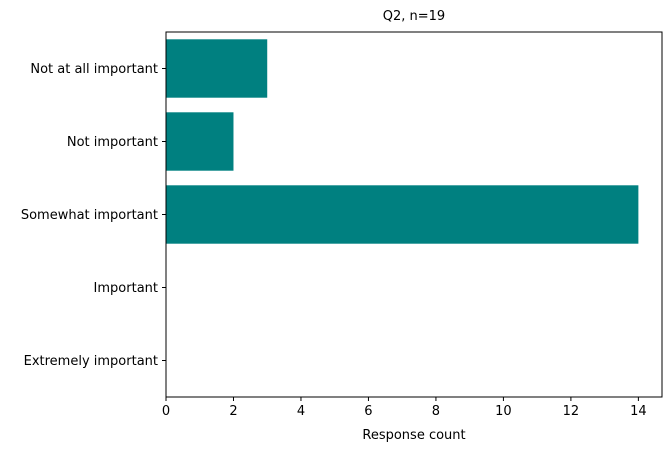 The image size is (672, 452). Describe the element at coordinates (404, 408) in the screenshot. I see `x-axis-ticks: 0 2 4 6 8 10 12 14` at that location.